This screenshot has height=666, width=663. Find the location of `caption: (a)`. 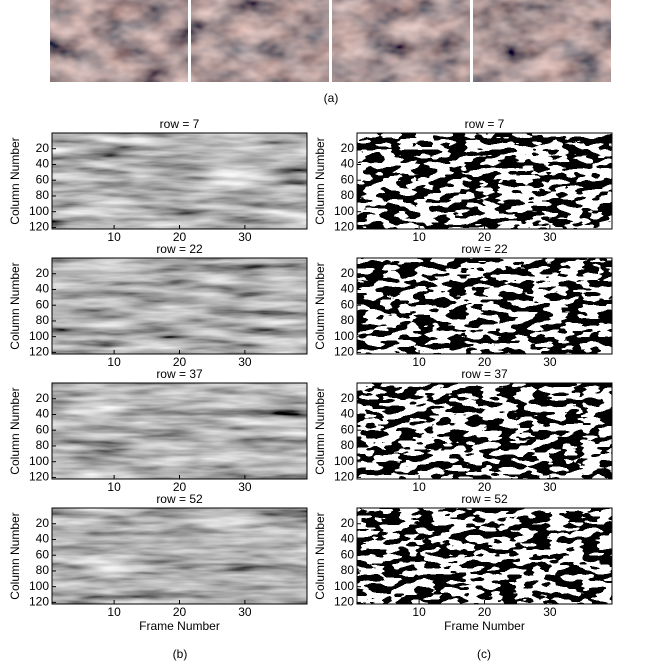

caption: (a) is located at coordinates (331, 98).